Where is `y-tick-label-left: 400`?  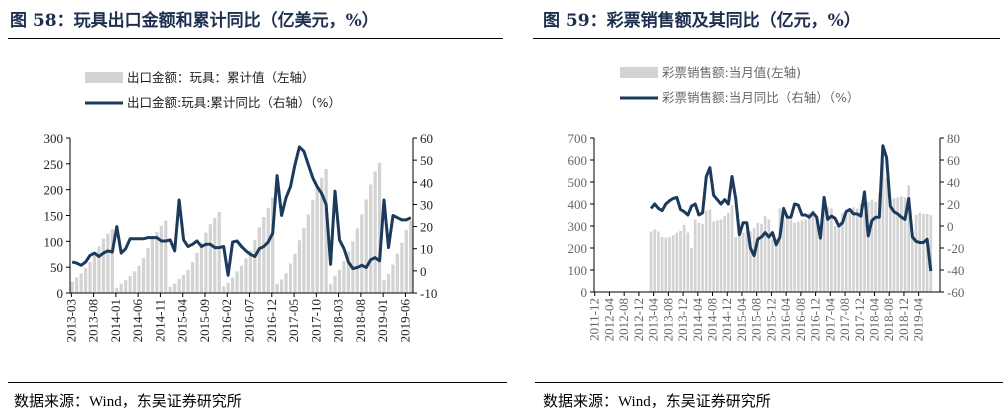 y-tick-label-left: 400 is located at coordinates (578, 204).